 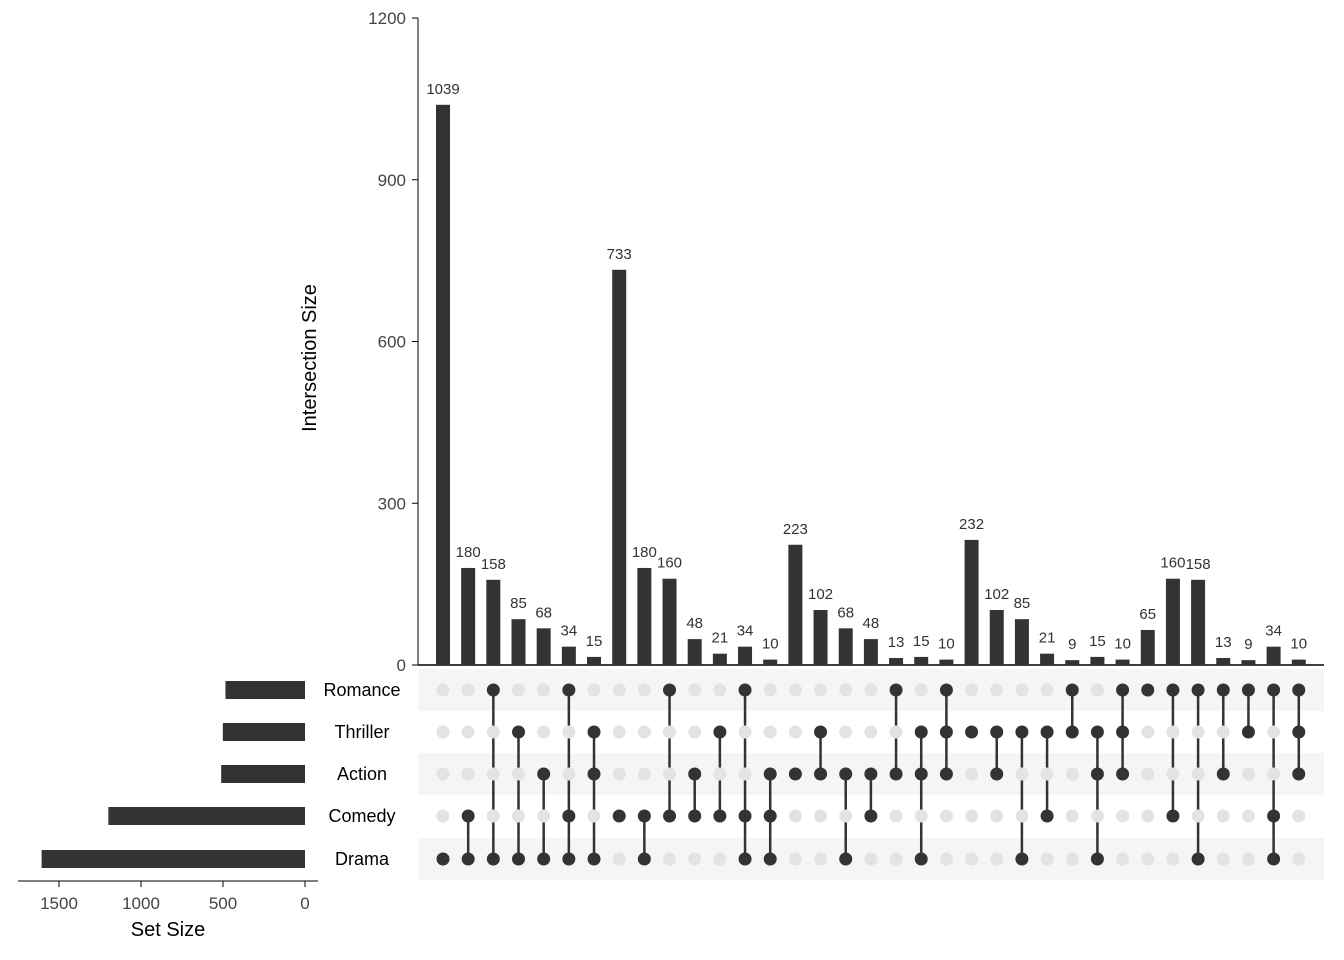 I want to click on intersection-bar-label: 21, so click(x=720, y=638).